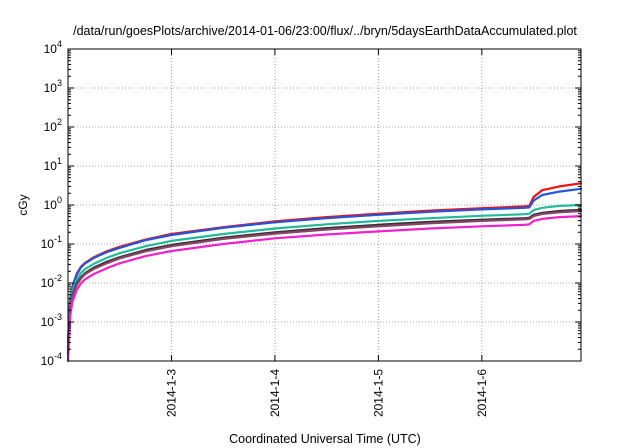 The width and height of the screenshot is (640, 448). What do you see at coordinates (378, 393) in the screenshot?
I see `x-tick-label: 2014-1-5` at bounding box center [378, 393].